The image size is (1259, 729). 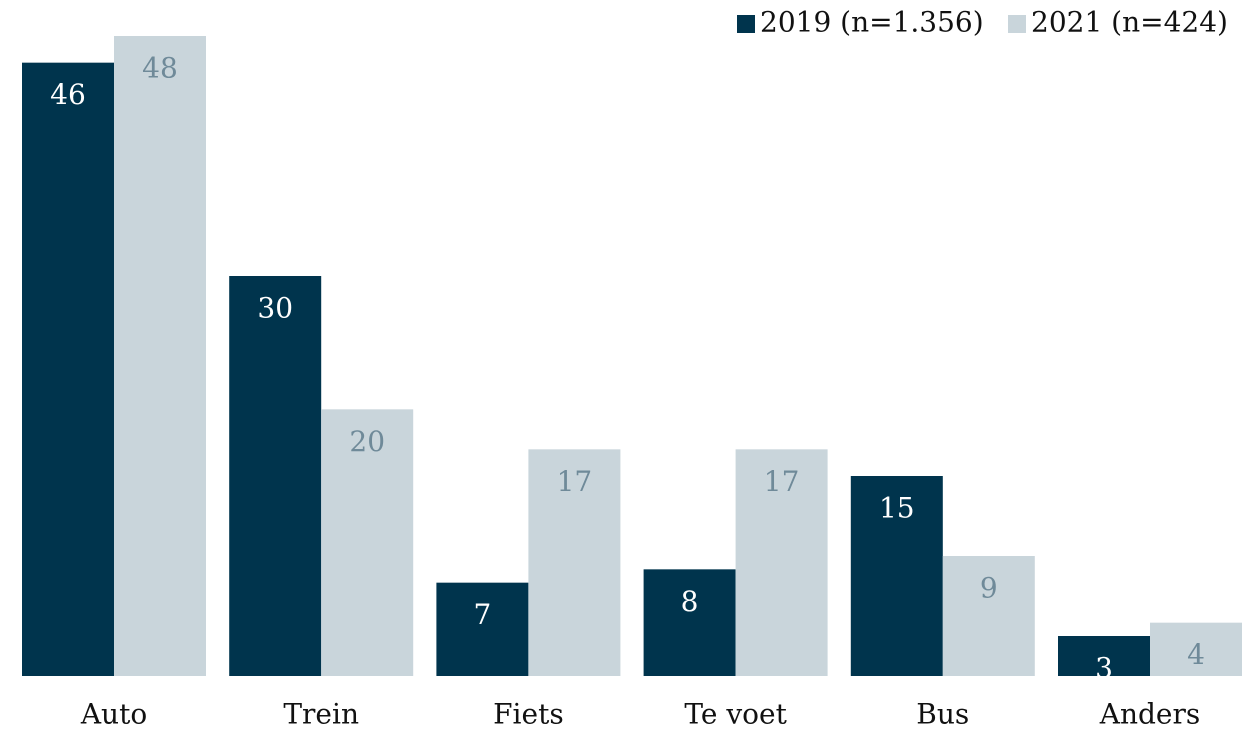 What do you see at coordinates (897, 508) in the screenshot?
I see `value-label: 15` at bounding box center [897, 508].